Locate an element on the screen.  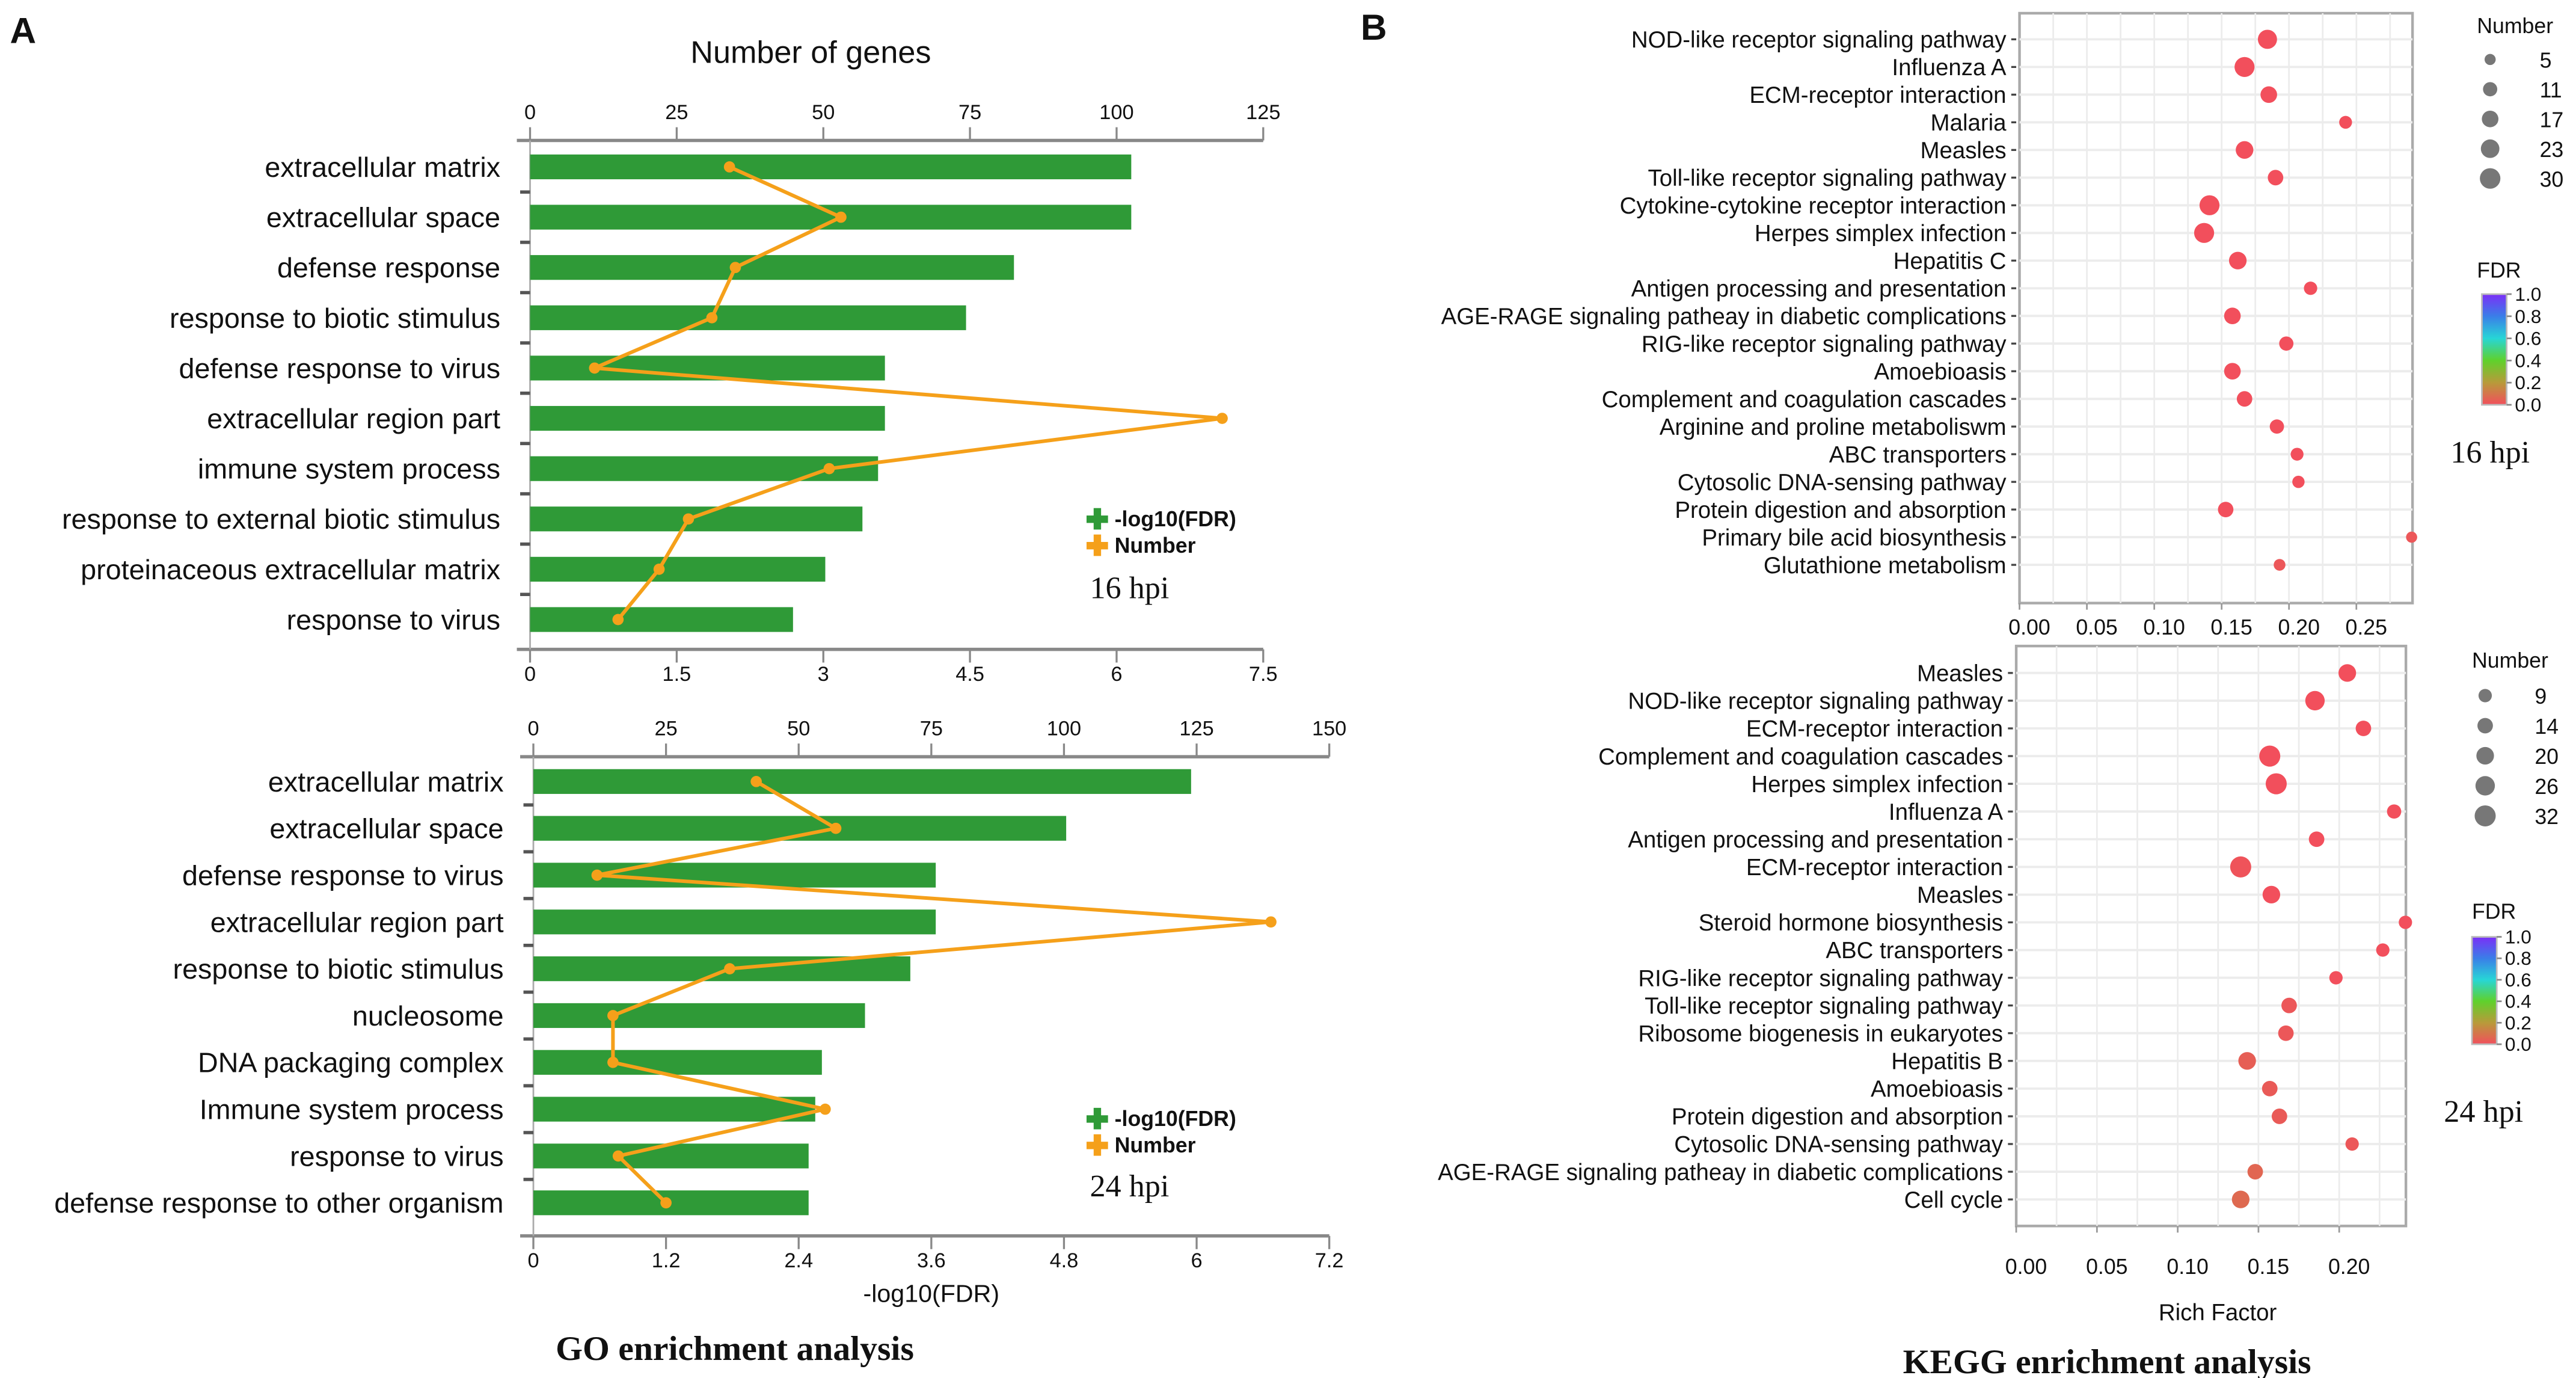
top-axis-tick-label: 0 is located at coordinates (530, 112).